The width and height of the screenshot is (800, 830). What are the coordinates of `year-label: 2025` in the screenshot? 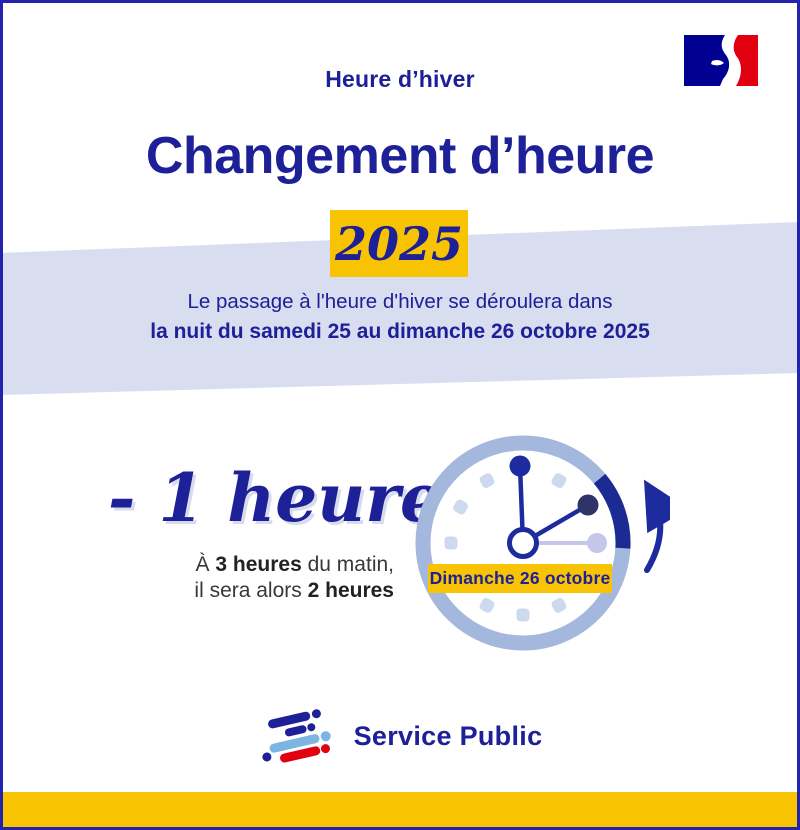 It's located at (399, 243).